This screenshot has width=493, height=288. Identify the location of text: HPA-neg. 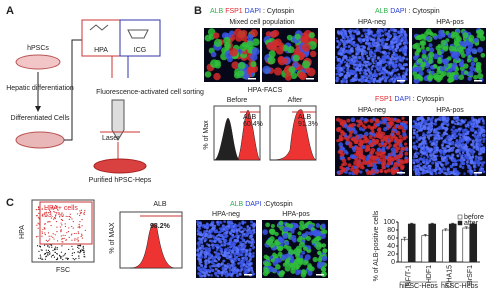
(372, 110).